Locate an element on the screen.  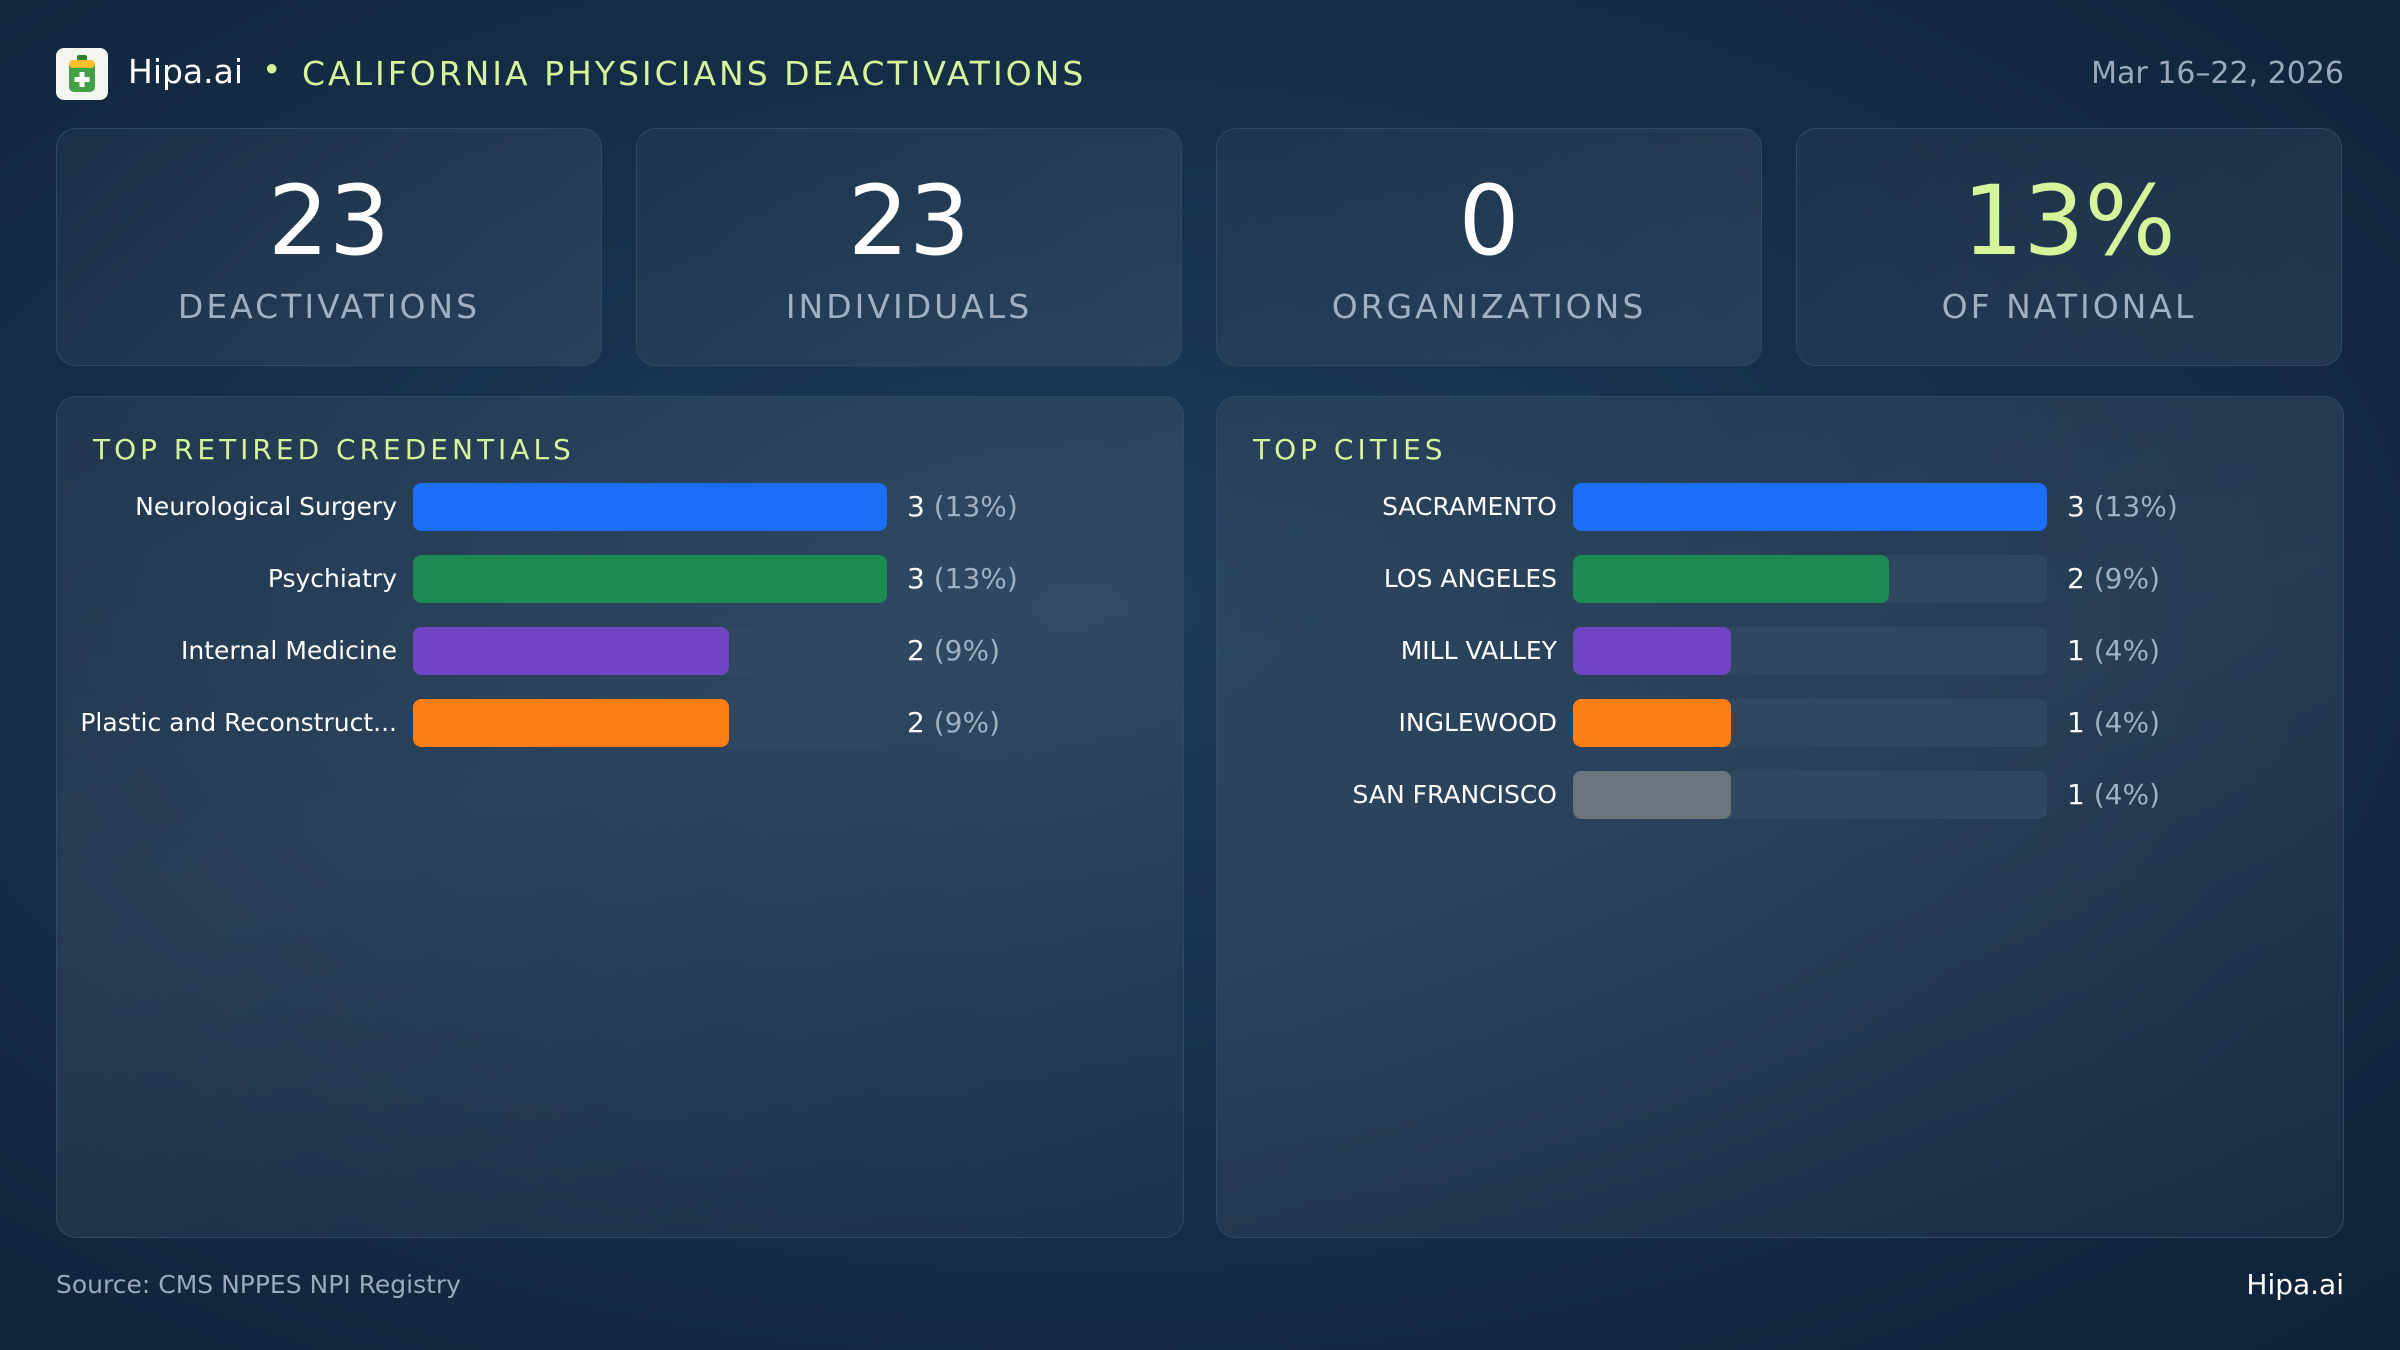
bar-row: Neurological Surgery 3 (13%) is located at coordinates (620, 507).